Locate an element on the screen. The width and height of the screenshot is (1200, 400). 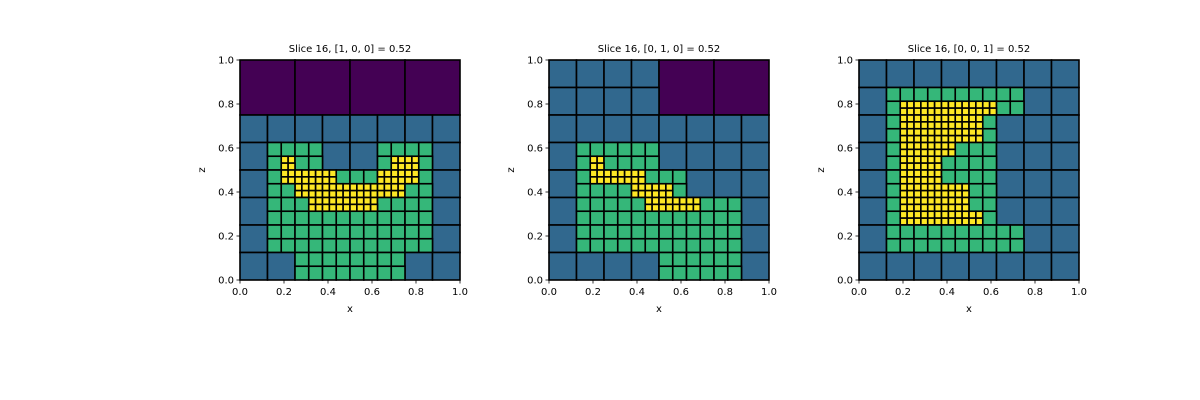
x-tick-label: 0.0 is located at coordinates (549, 292).